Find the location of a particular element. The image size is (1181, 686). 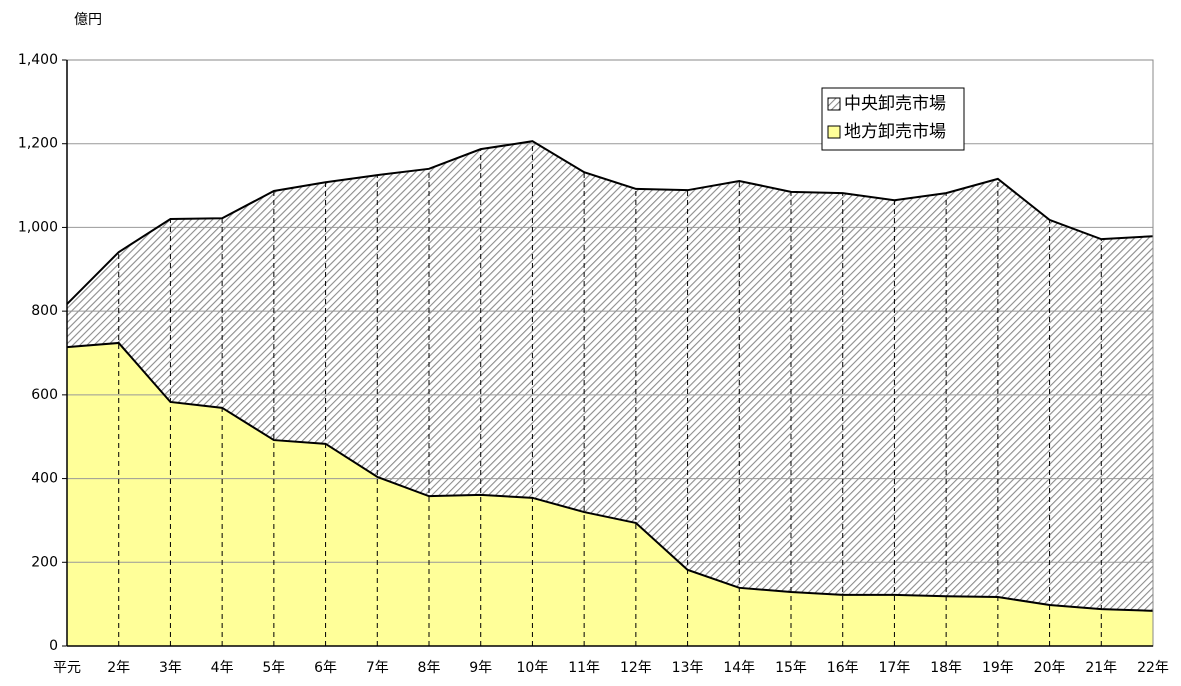

x-tick-label: 3年 is located at coordinates (170, 668).